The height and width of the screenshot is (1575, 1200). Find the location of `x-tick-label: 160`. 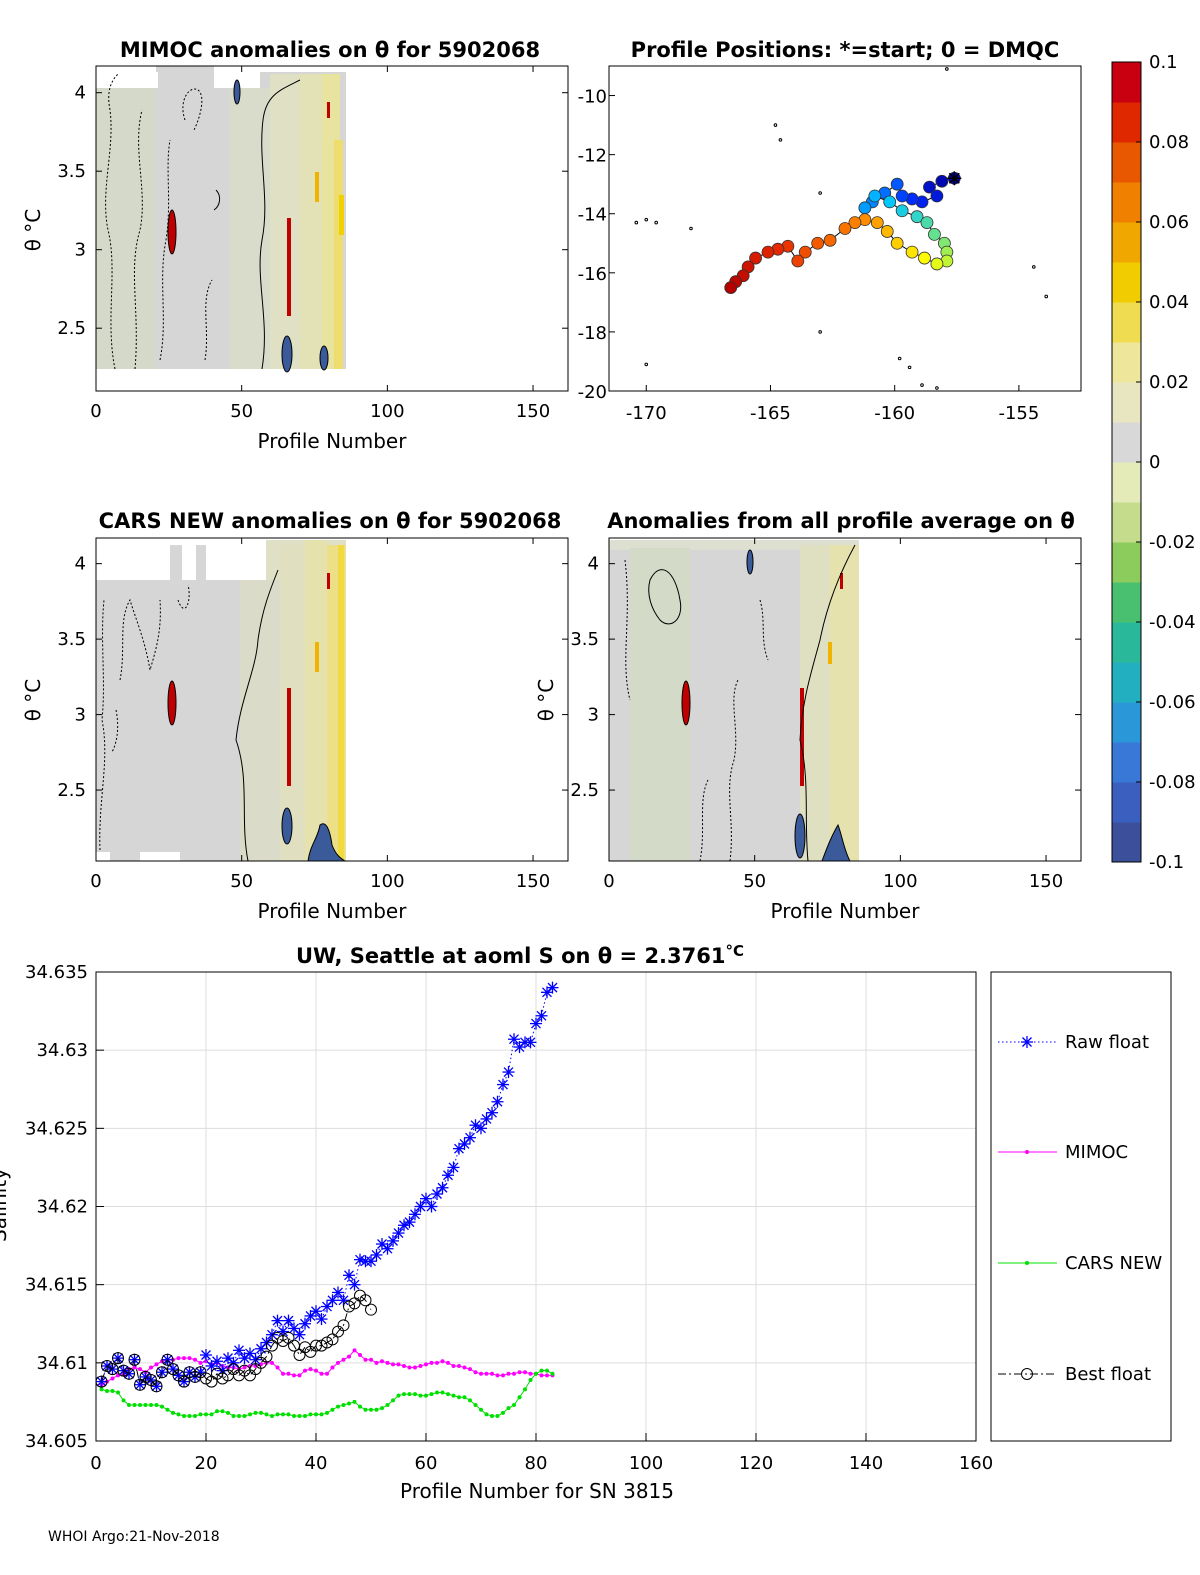

x-tick-label: 160 is located at coordinates (976, 1463).